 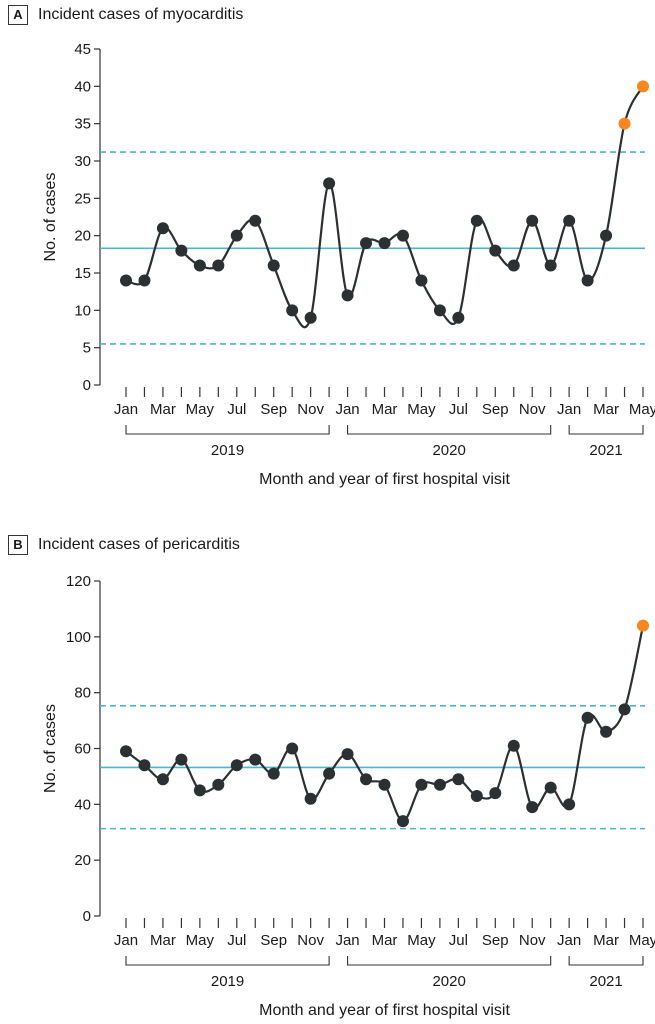 I want to click on x-axis-label: Month and year of first hospital visit, so click(x=384, y=479).